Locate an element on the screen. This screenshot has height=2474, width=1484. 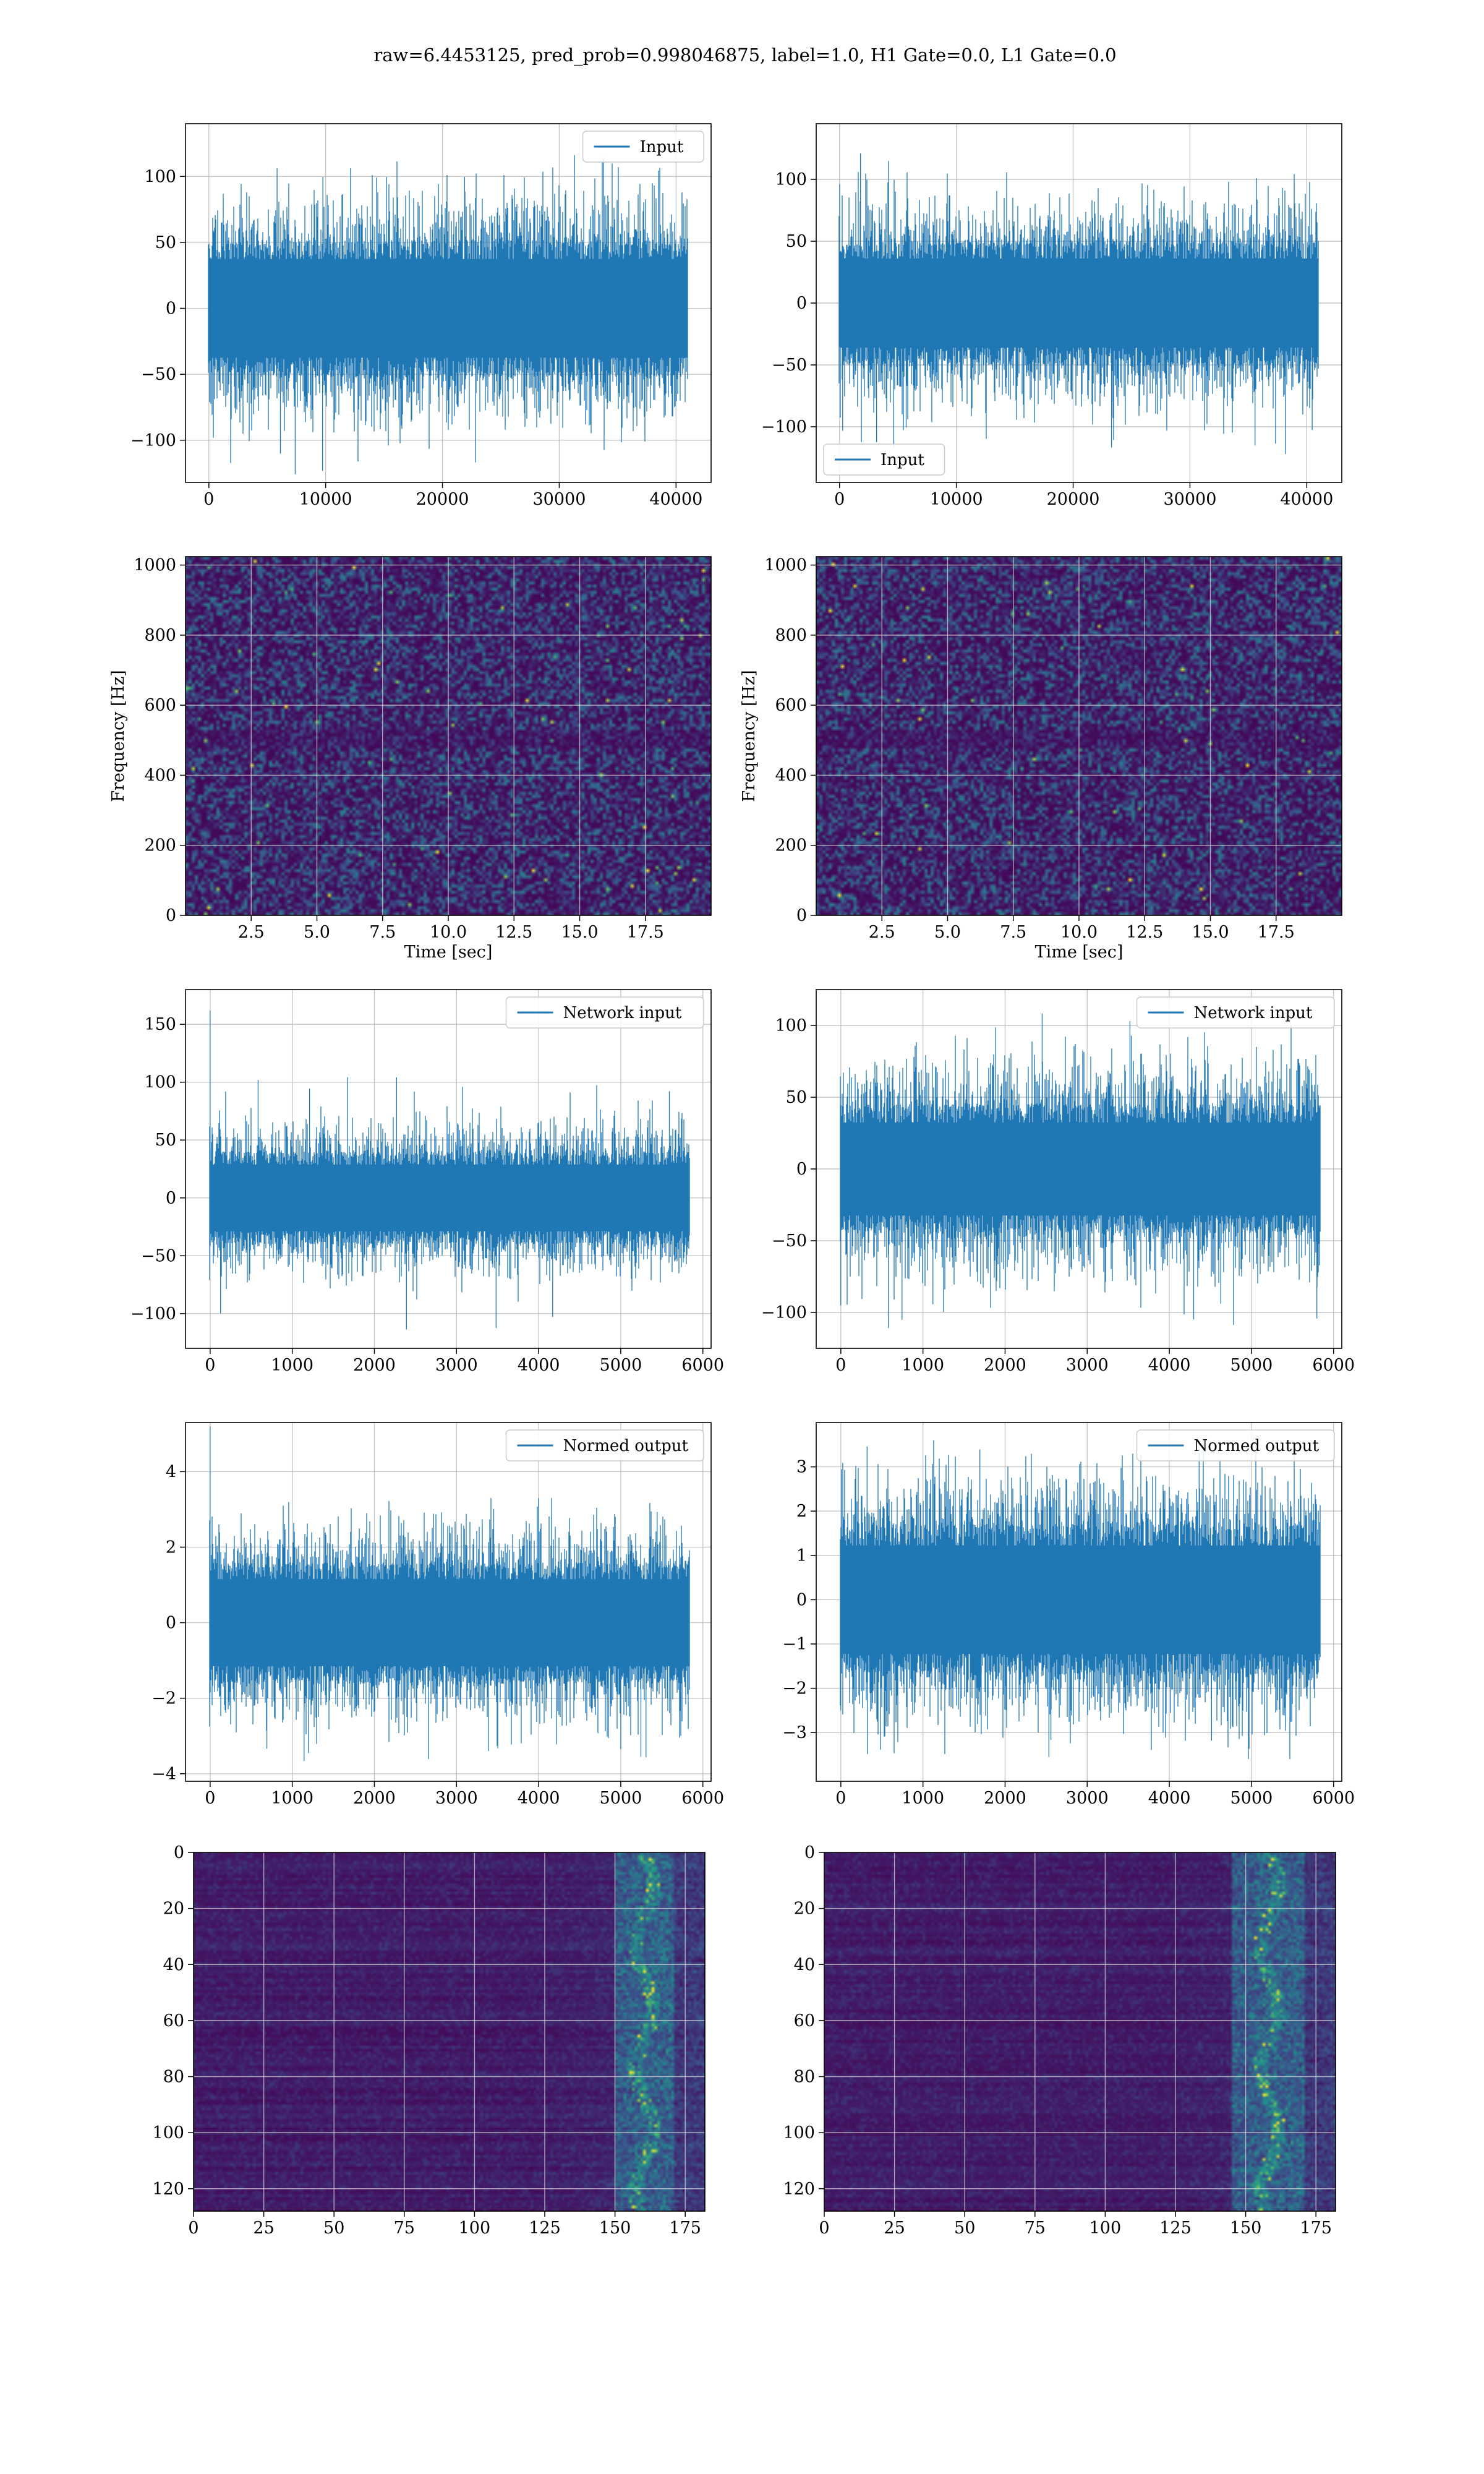
y-tick-label: 150 is located at coordinates (160, 1024).